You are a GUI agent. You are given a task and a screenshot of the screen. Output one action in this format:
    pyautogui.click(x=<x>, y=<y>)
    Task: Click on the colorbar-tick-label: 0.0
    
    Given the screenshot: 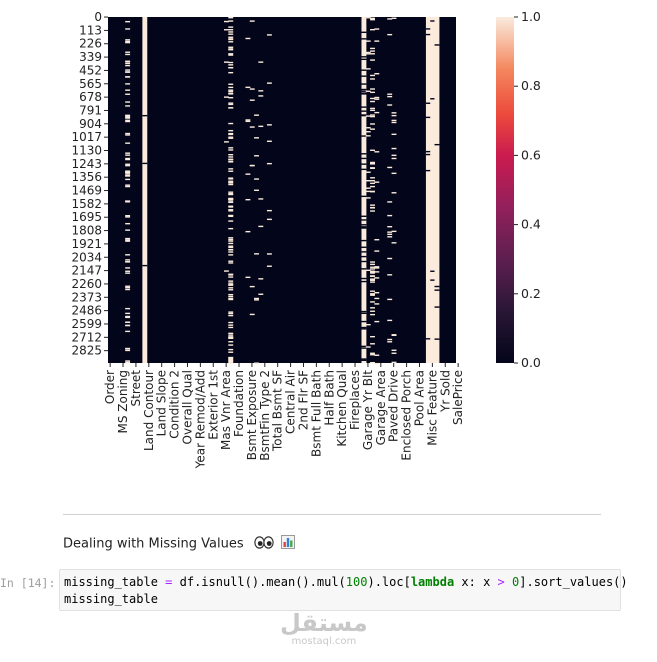 What is the action you would take?
    pyautogui.click(x=531, y=362)
    